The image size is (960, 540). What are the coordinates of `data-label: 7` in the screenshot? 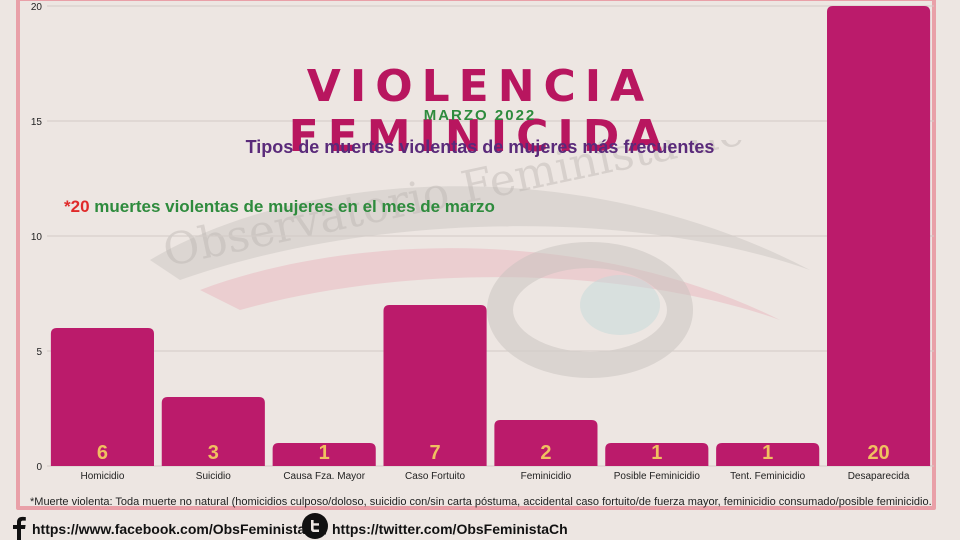 It's located at (435, 453).